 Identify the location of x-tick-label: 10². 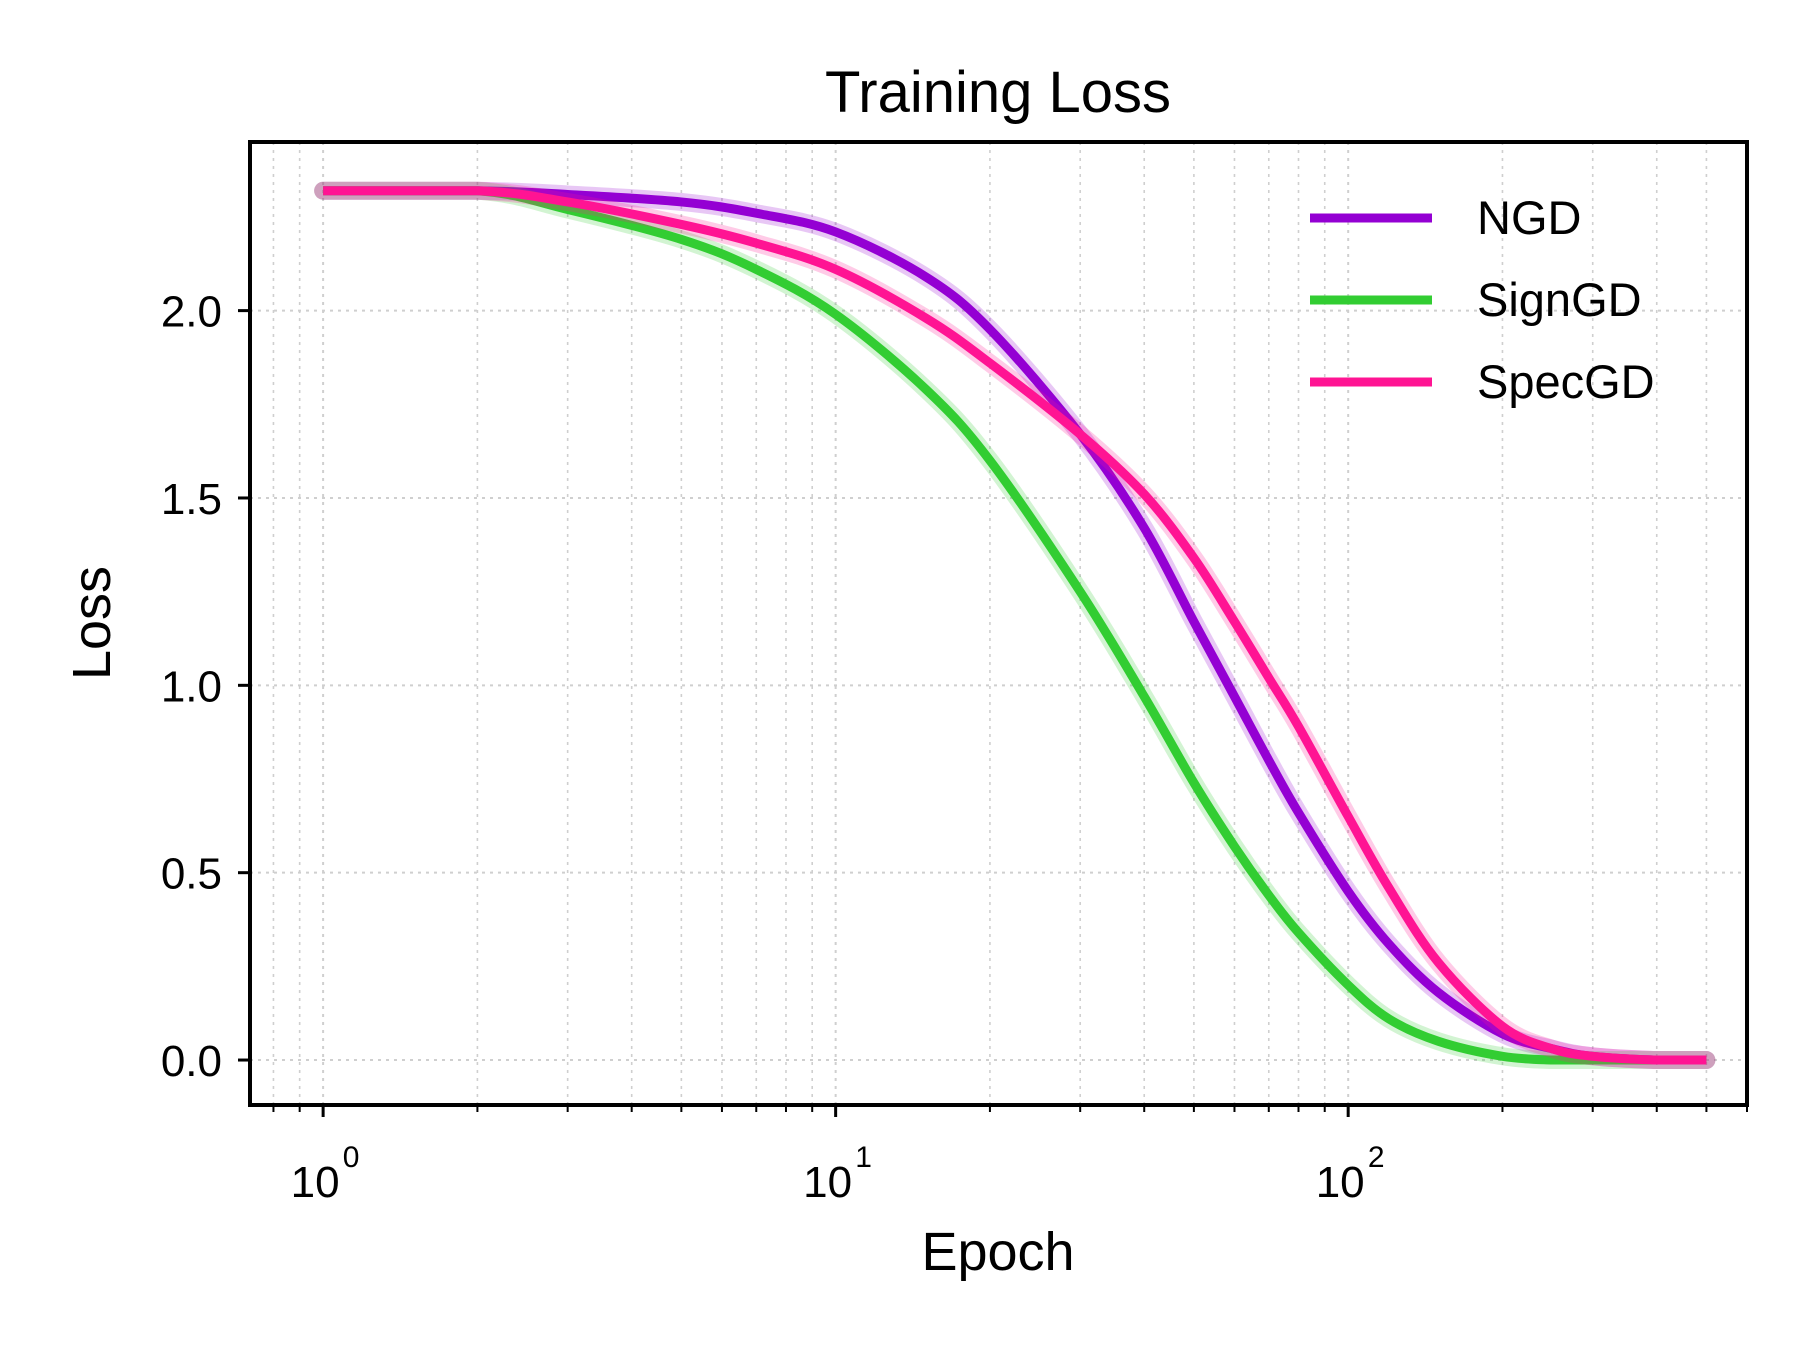
(1350, 1174).